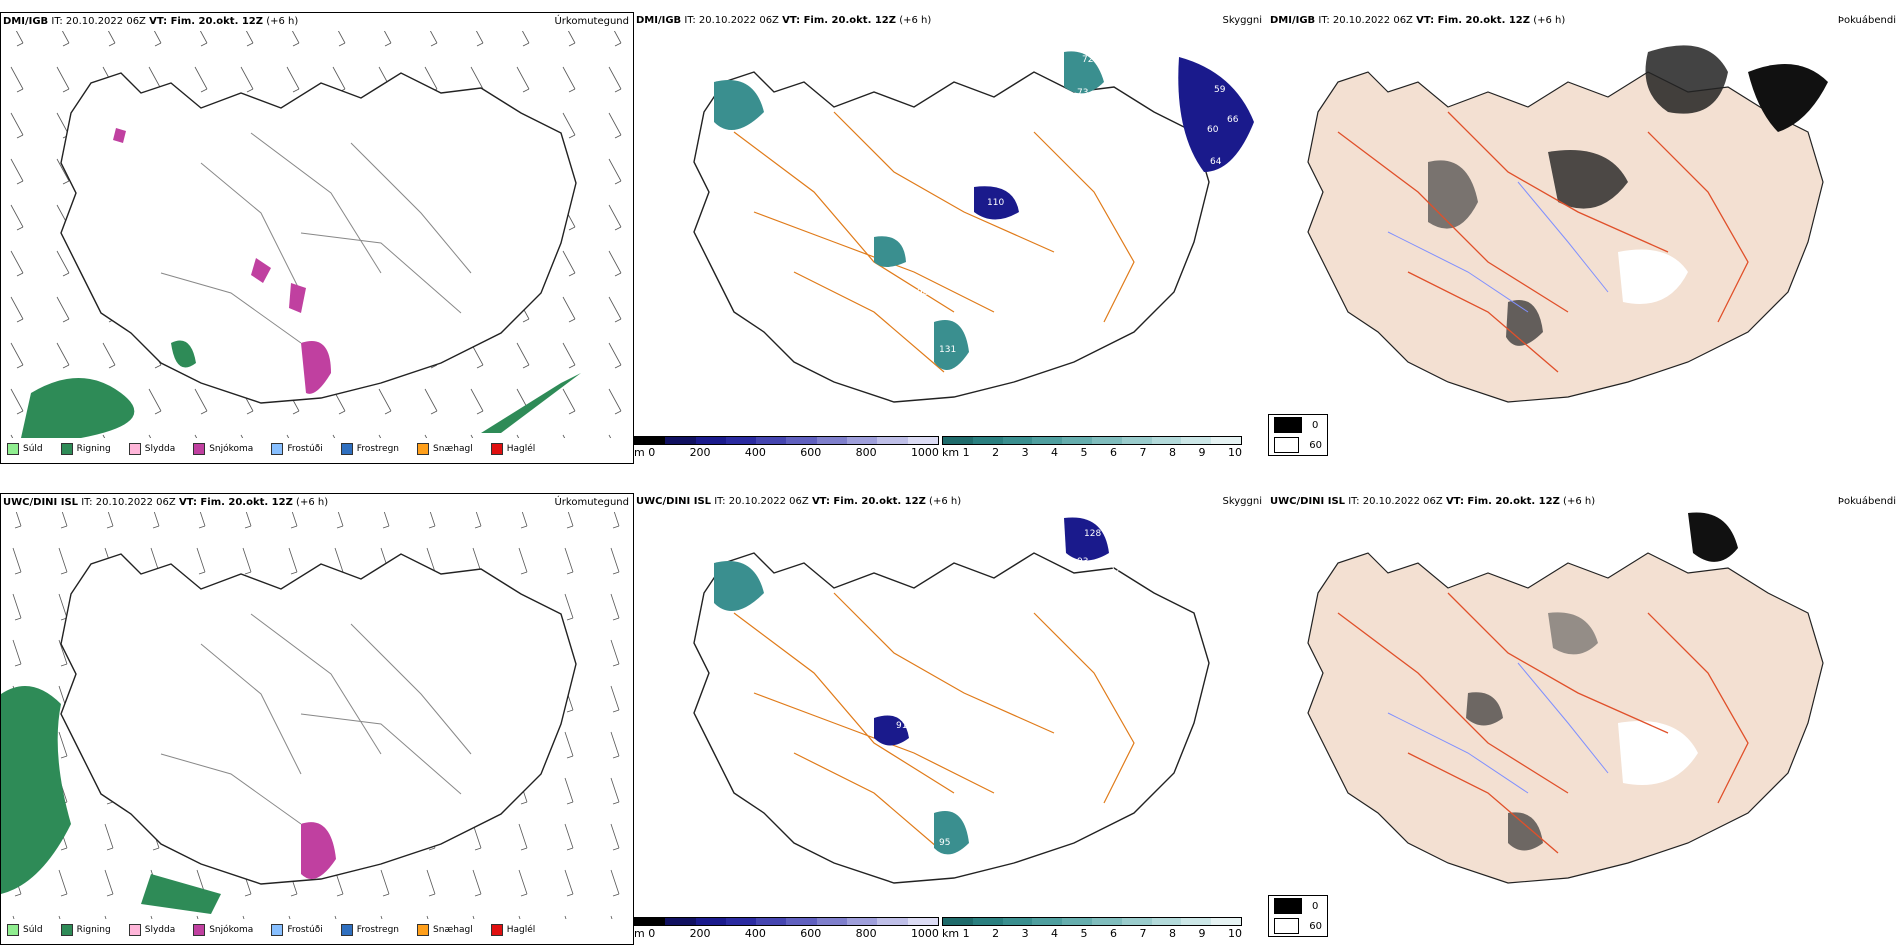  What do you see at coordinates (1092, 452) in the screenshot?
I see `vis-ticks: km 1 2 3 4 5 6 7 8 9 10` at bounding box center [1092, 452].